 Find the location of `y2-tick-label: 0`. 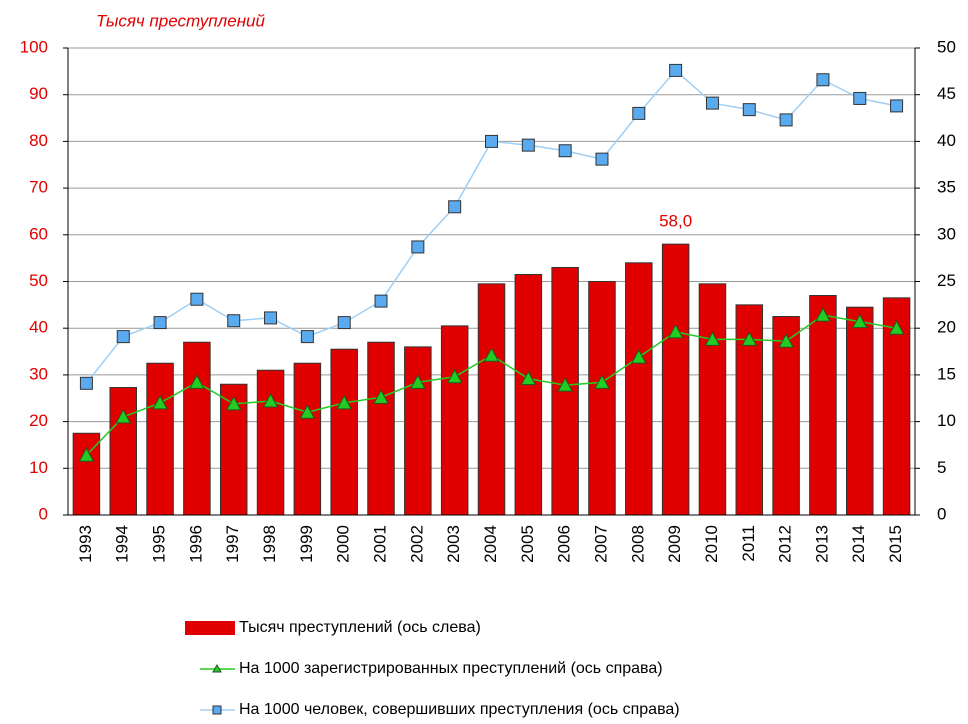

y2-tick-label: 0 is located at coordinates (941, 513).